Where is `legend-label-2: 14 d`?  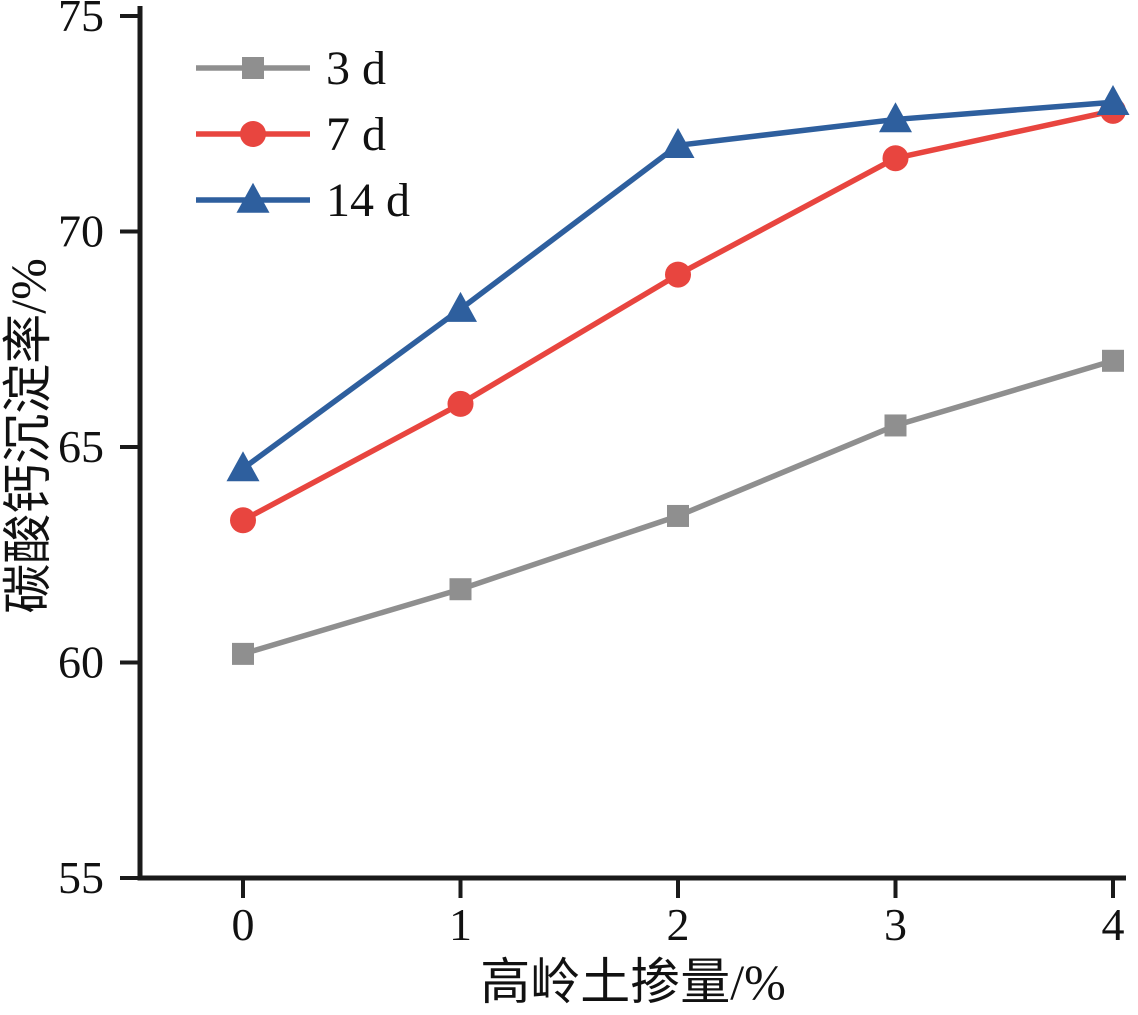
legend-label-2: 14 d is located at coordinates (368, 200).